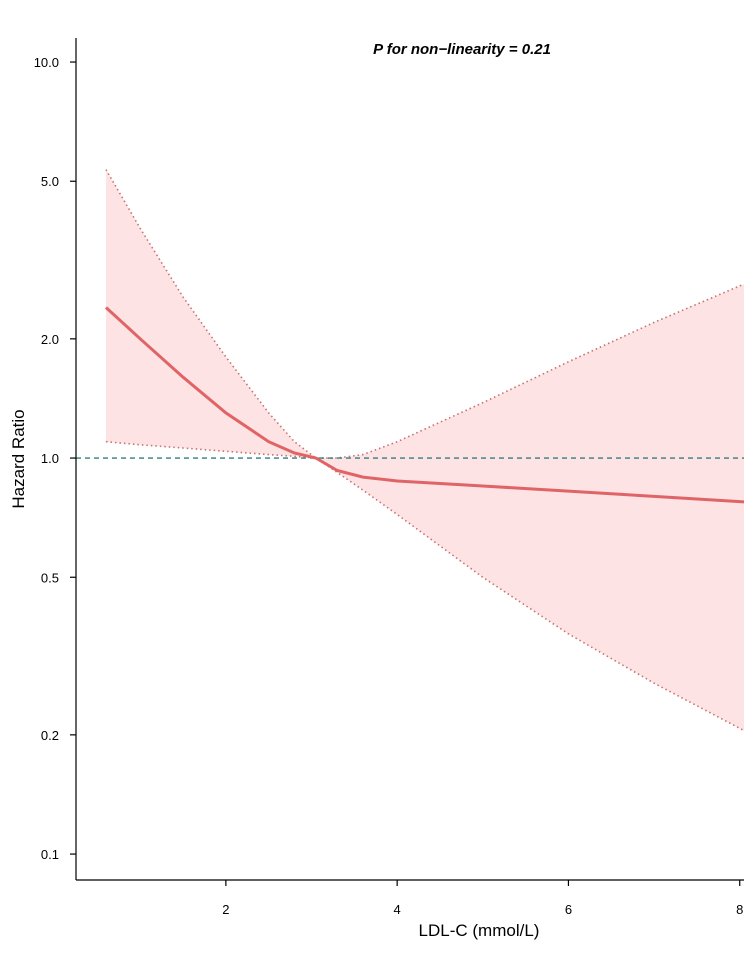  I want to click on y-tick-label: 0.5, so click(50, 577).